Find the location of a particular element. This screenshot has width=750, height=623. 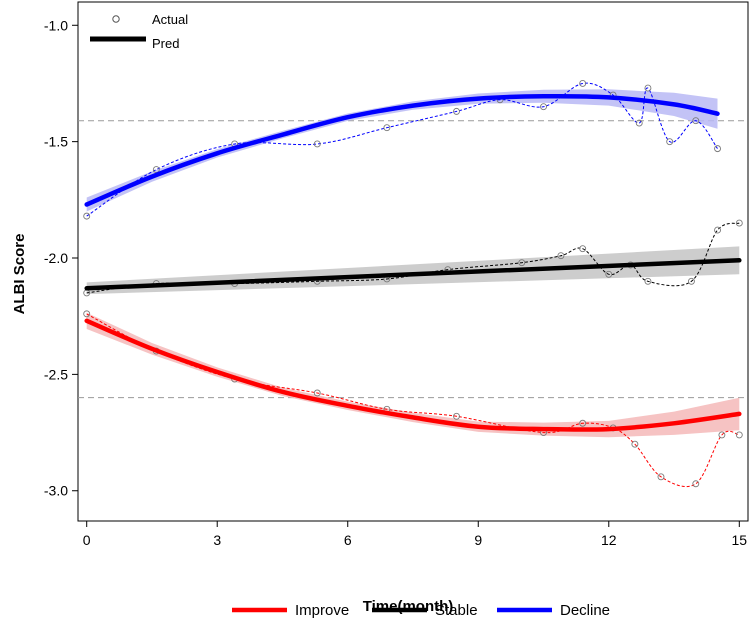

stable-confidence-band is located at coordinates (413, 270).